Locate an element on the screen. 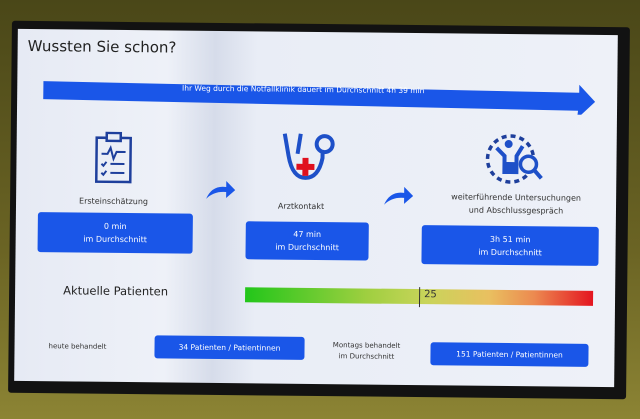 This screenshot has width=640, height=419. monday-label-line: im Durchschnitt is located at coordinates (366, 356).